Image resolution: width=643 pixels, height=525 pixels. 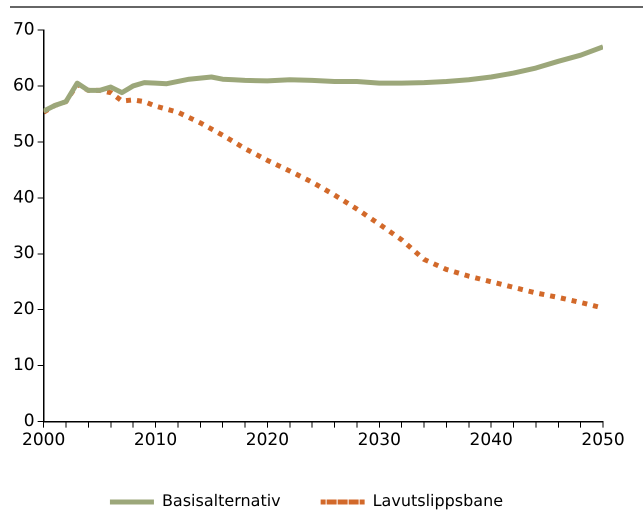 What do you see at coordinates (491, 440) in the screenshot?
I see `x-tick-label: 2040` at bounding box center [491, 440].